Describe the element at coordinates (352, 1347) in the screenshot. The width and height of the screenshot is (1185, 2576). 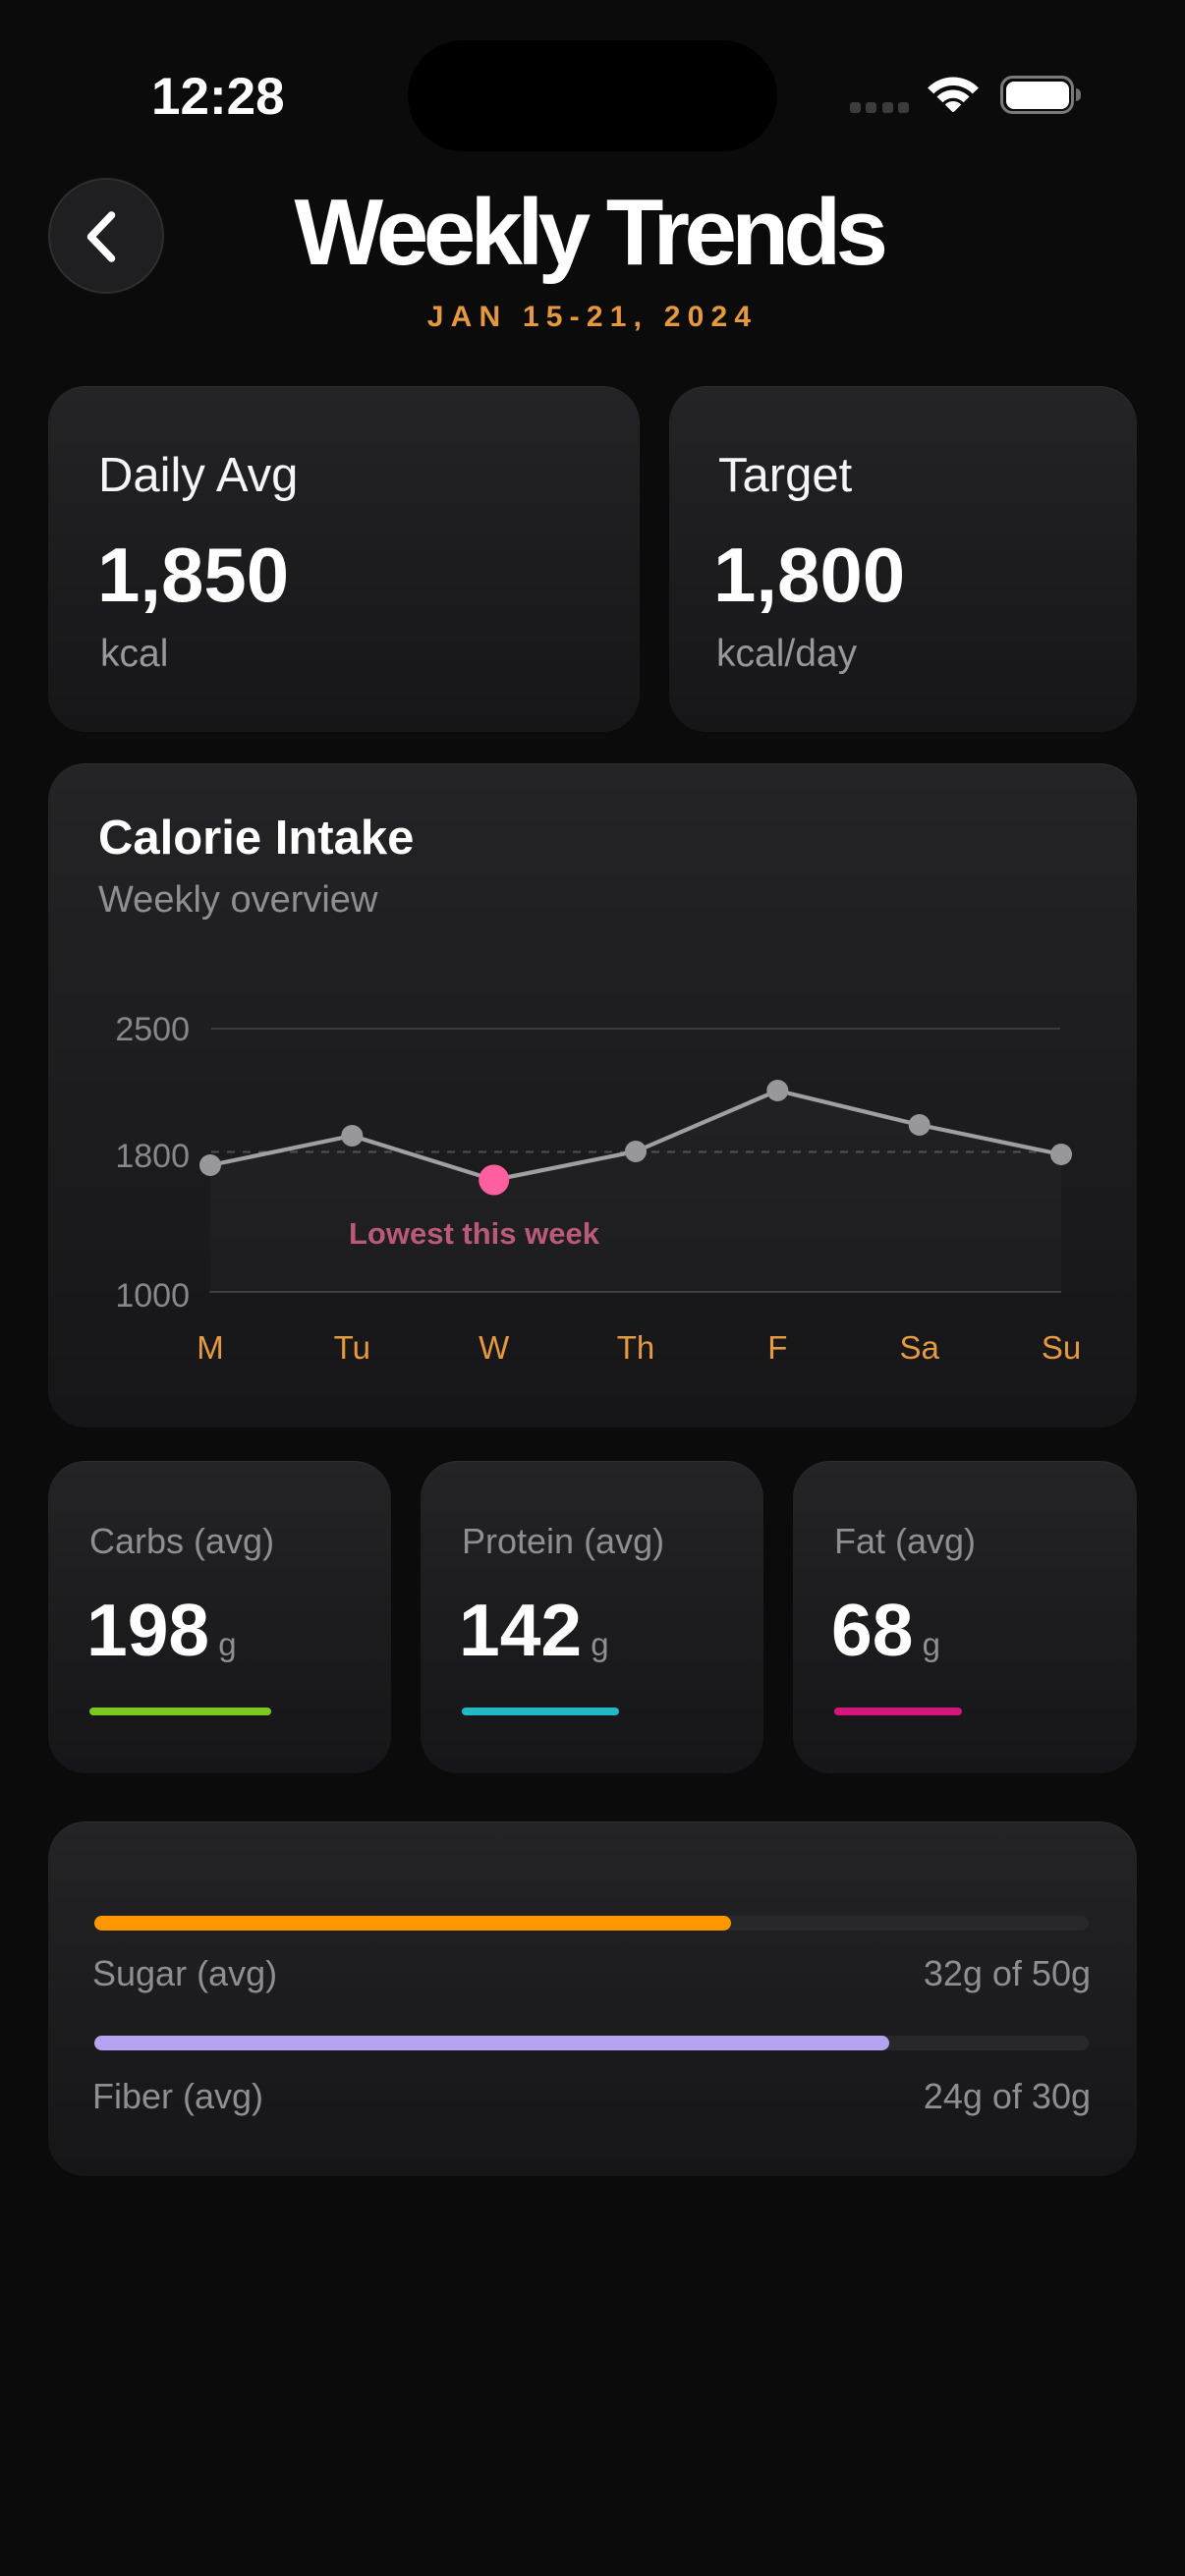
I see `svg-text: Tu` at that location.